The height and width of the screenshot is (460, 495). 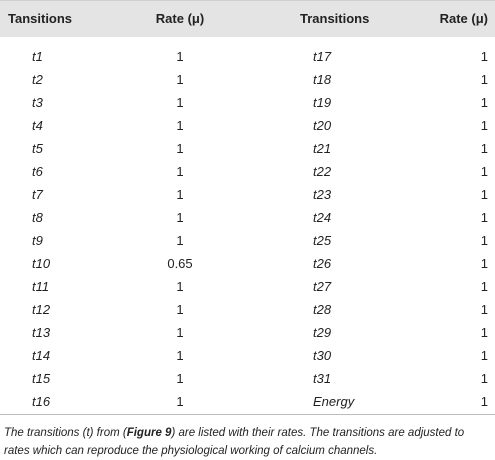 What do you see at coordinates (37, 171) in the screenshot?
I see `transition-cell: t6` at bounding box center [37, 171].